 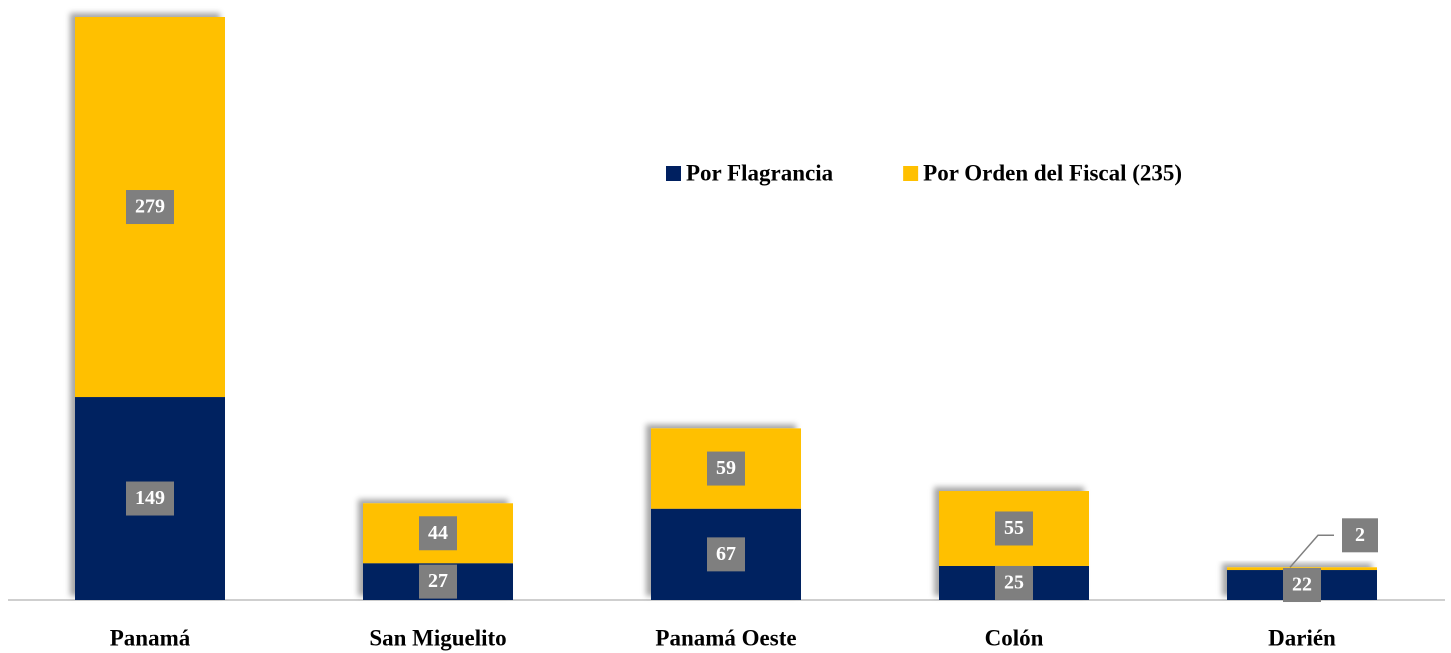 I want to click on data-label: 55, so click(x=1014, y=528).